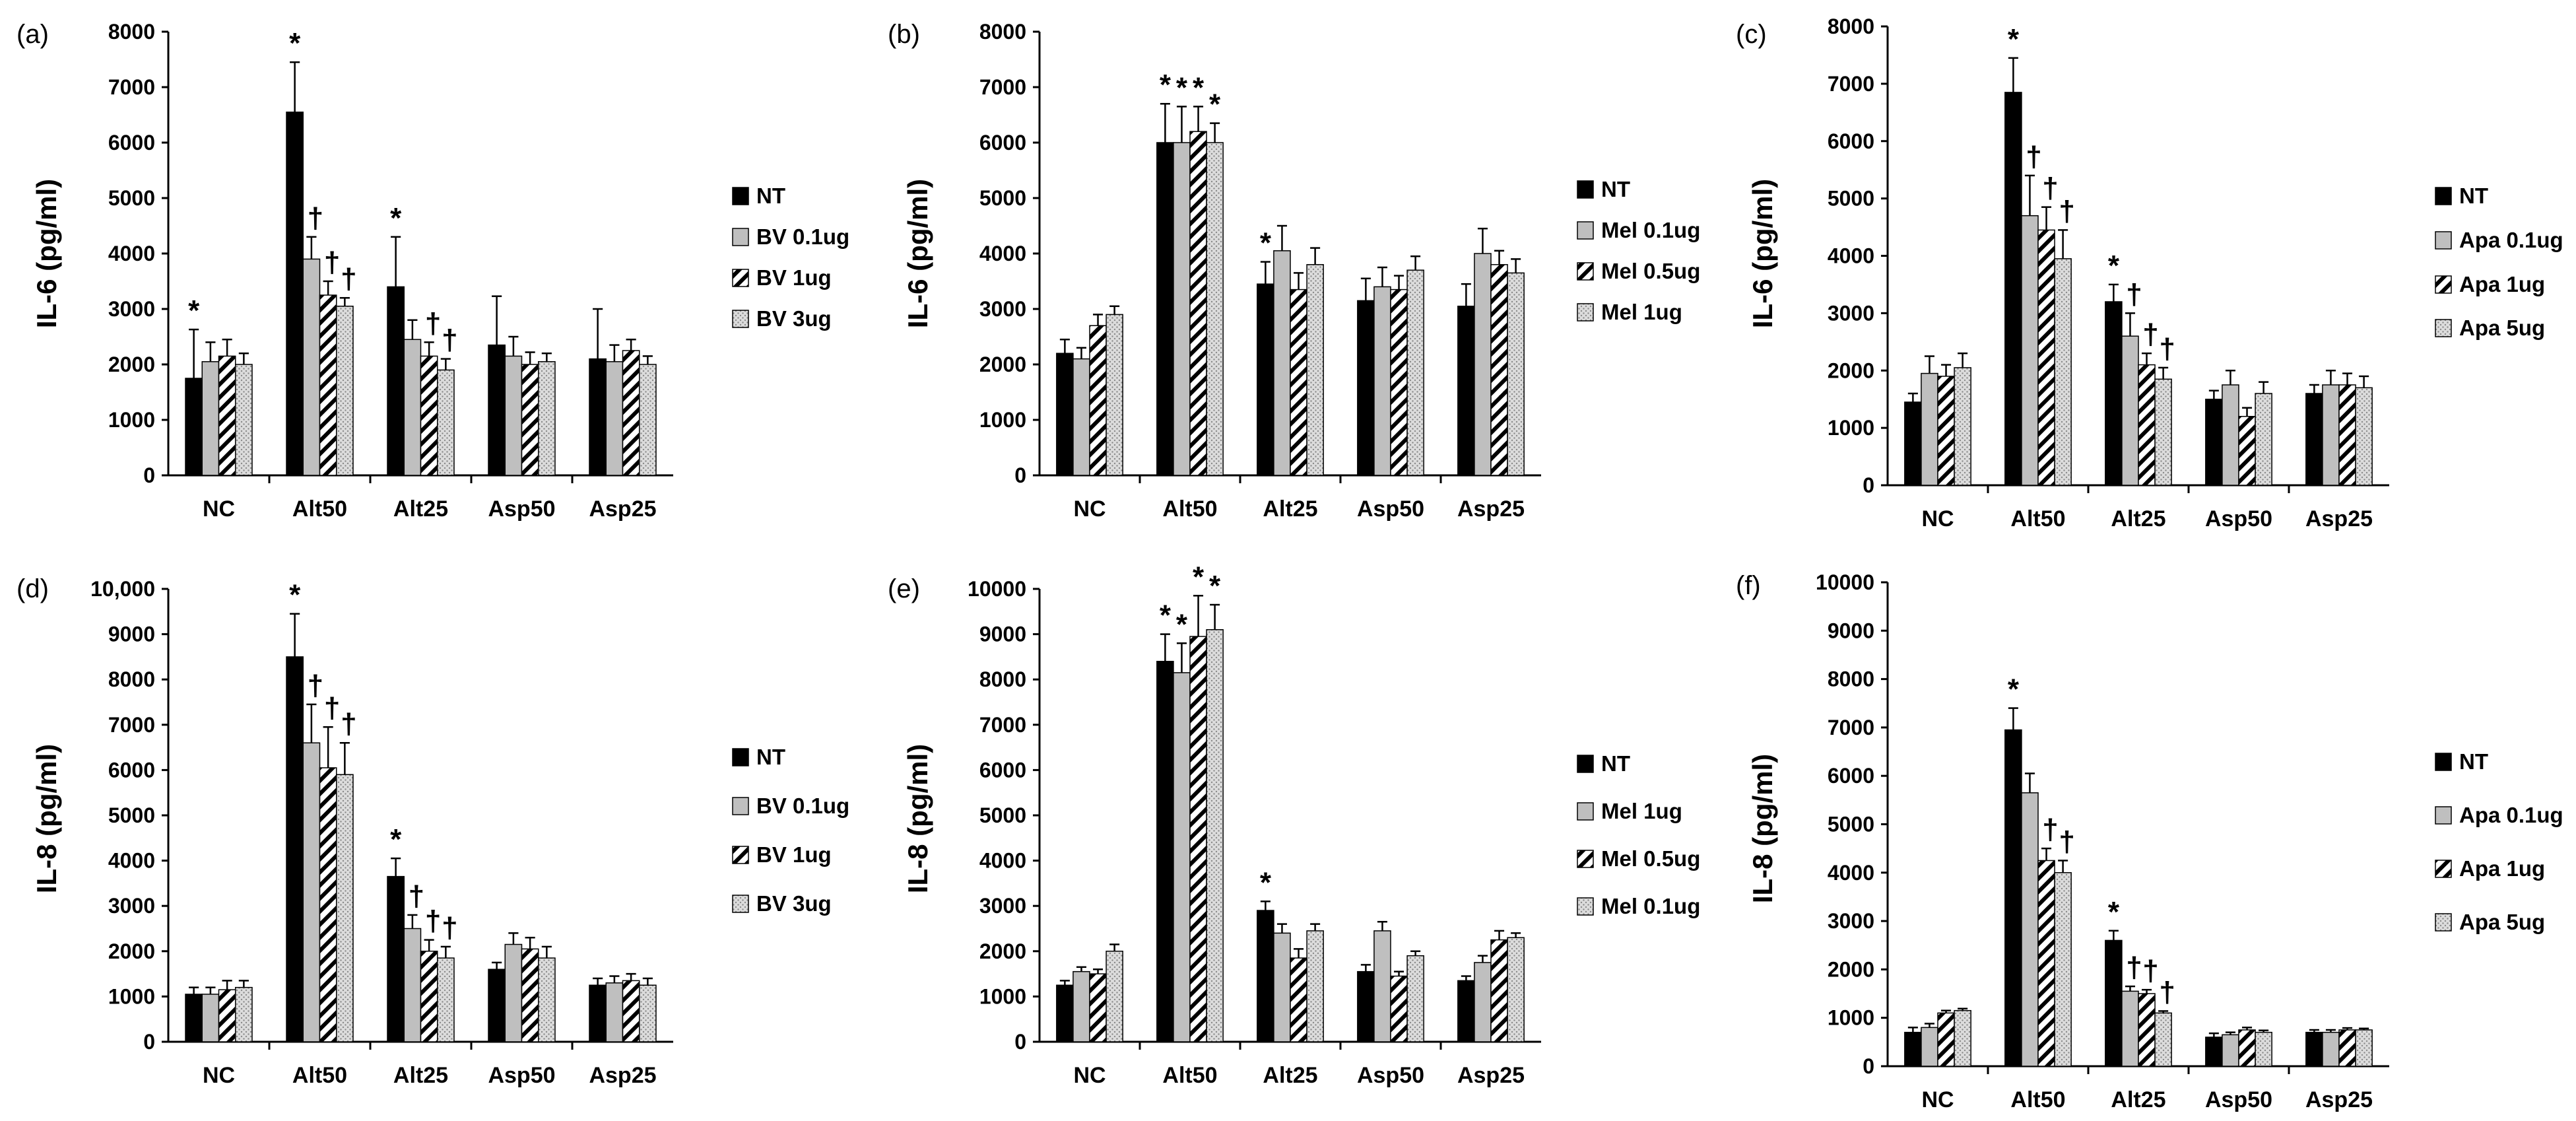 The height and width of the screenshot is (1121, 2576). I want to click on bar-mel-1ug-nc, so click(1114, 395).